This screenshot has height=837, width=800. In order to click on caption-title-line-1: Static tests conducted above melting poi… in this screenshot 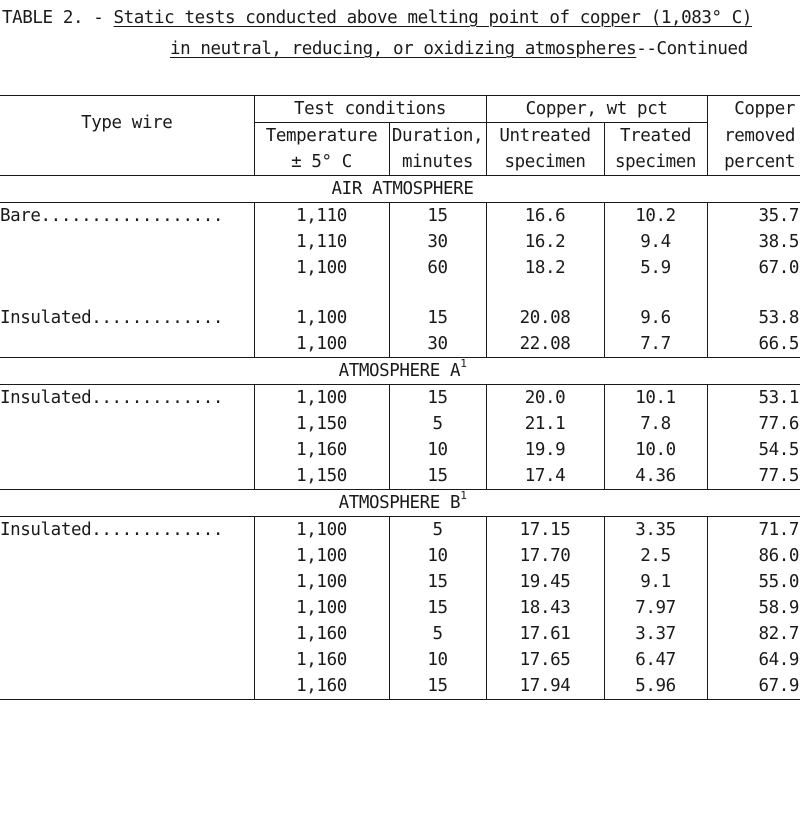, I will do `click(433, 18)`.